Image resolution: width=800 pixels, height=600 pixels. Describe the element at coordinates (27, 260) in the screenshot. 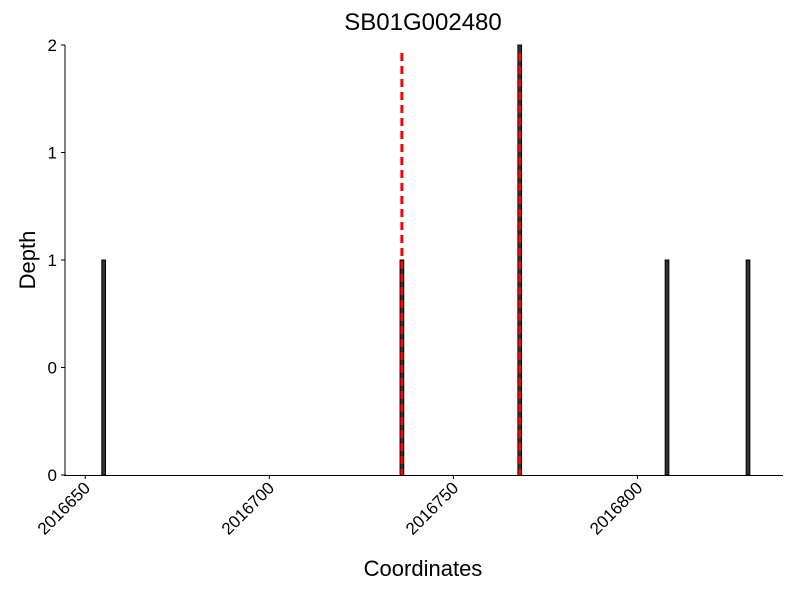

I see `y-axis-label: Depth` at that location.